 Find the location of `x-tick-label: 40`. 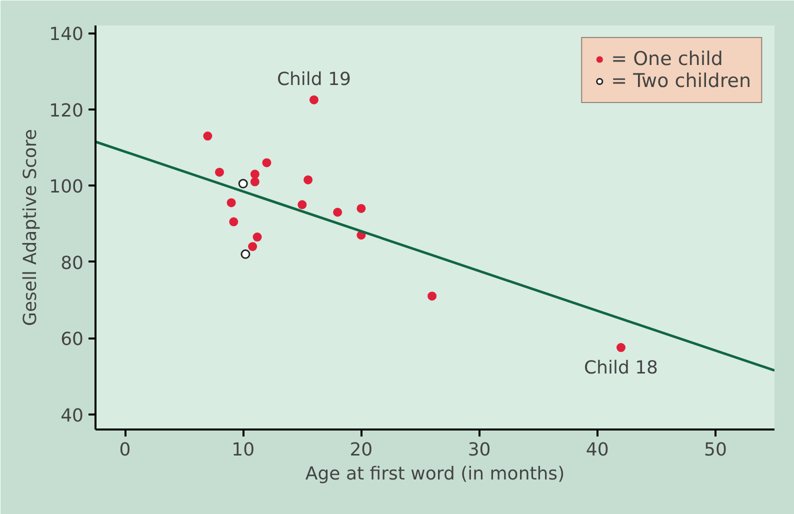

x-tick-label: 40 is located at coordinates (597, 450).